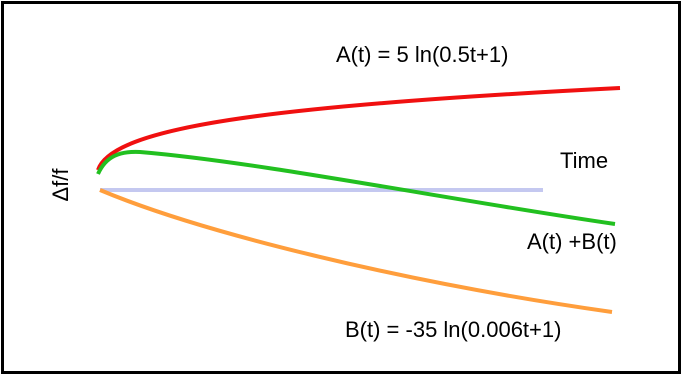  I want to click on y-axis-label: Δf/f, so click(60, 185).